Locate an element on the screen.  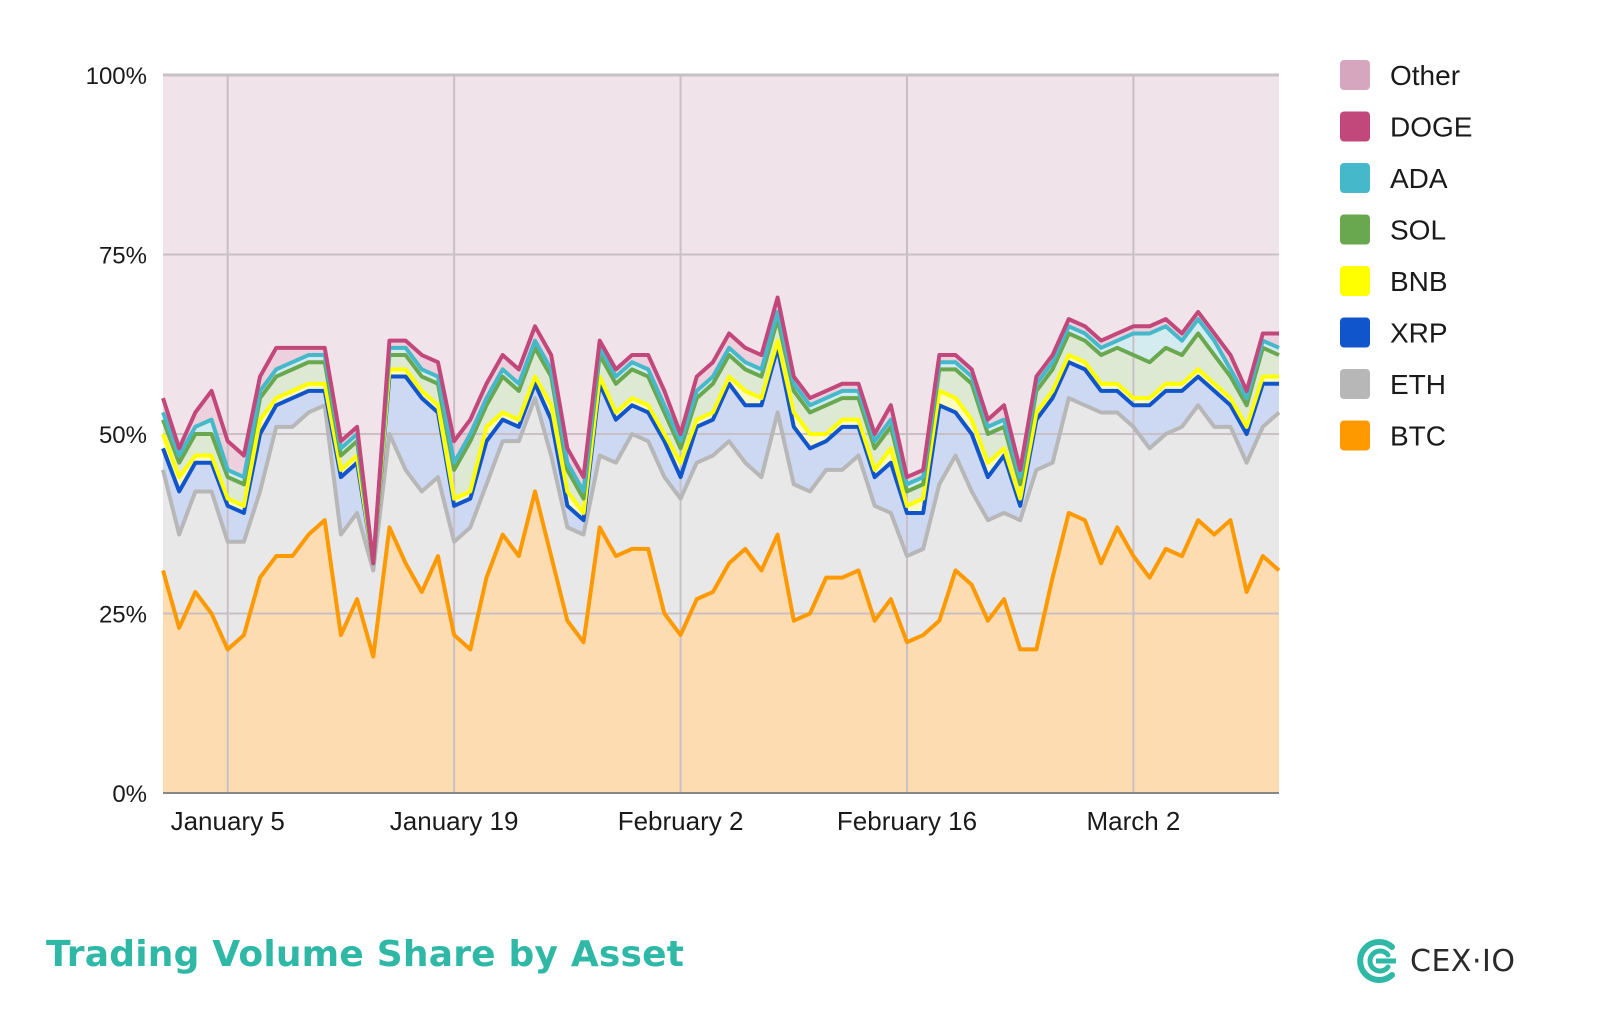
legend-swatch-doge is located at coordinates (1355, 126).